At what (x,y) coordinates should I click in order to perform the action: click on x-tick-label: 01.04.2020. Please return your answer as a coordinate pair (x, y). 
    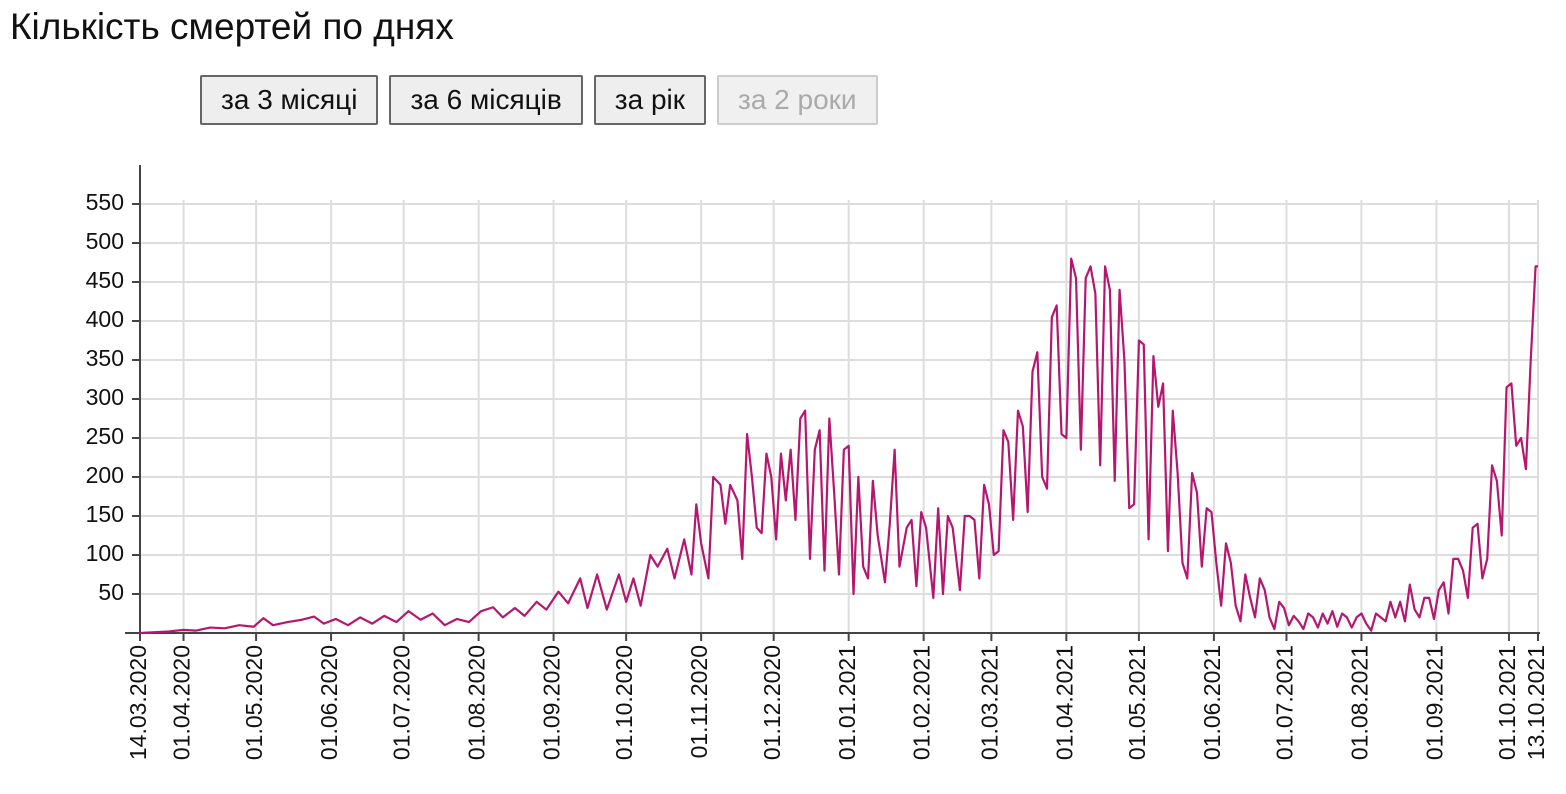
    Looking at the image, I should click on (182, 702).